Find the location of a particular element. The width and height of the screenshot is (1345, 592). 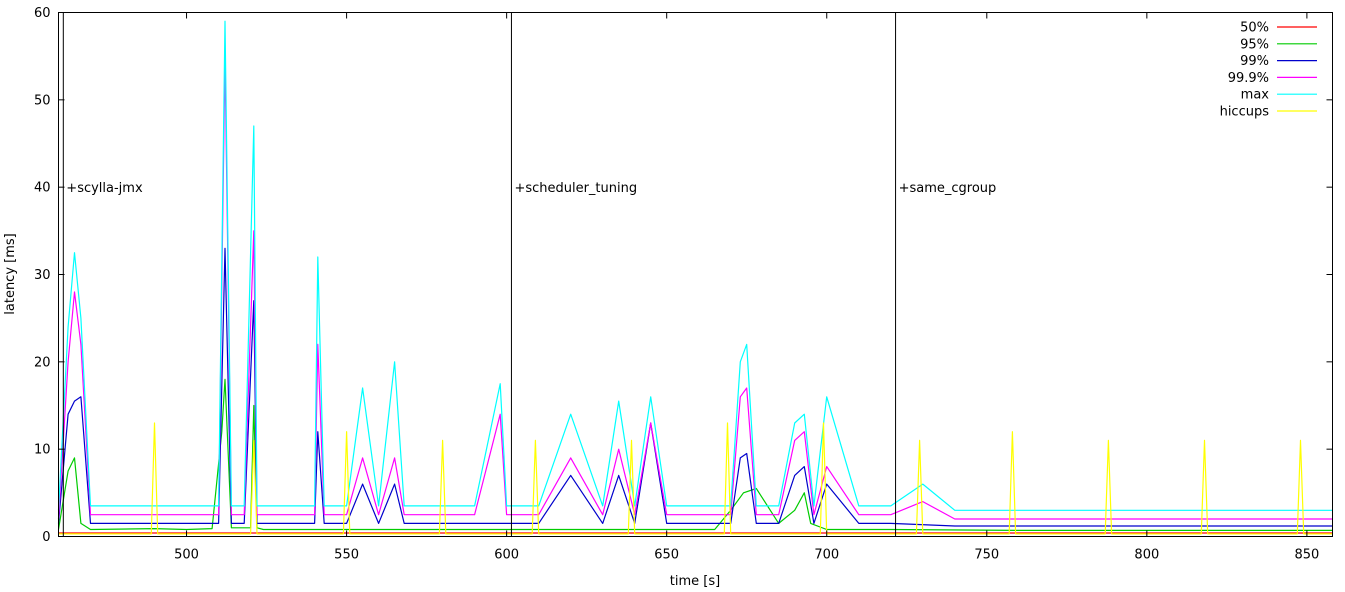

x-tick-label-3: 650 is located at coordinates (666, 555).